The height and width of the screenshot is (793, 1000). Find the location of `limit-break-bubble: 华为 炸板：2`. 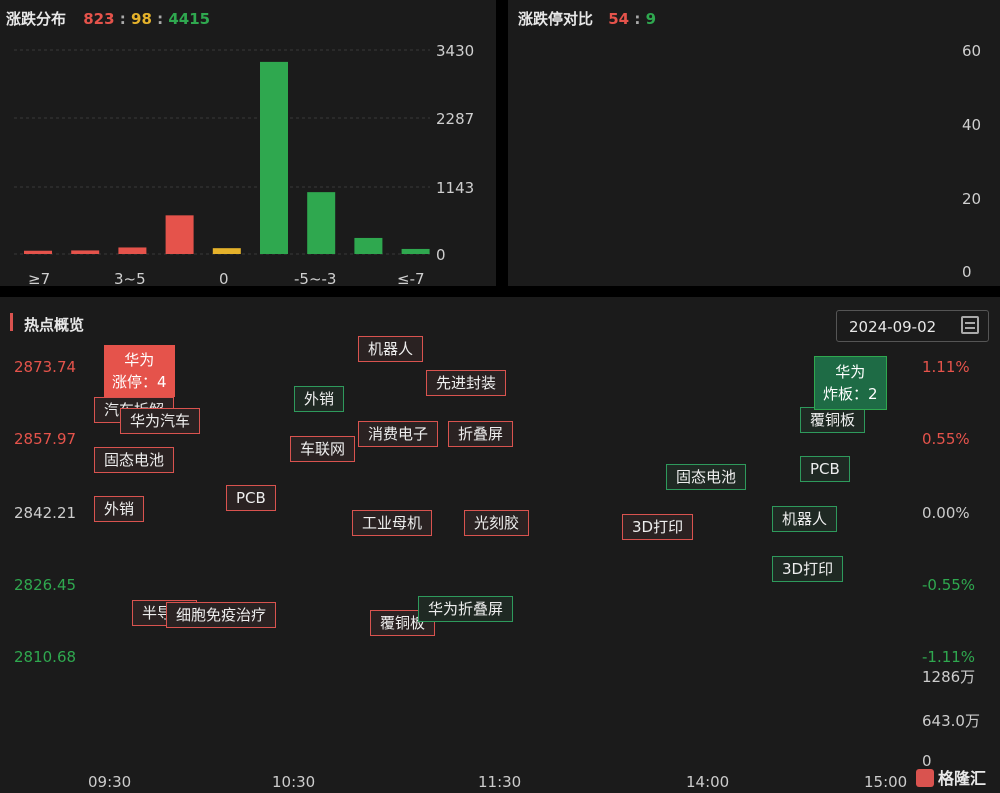

limit-break-bubble: 华为 炸板：2 is located at coordinates (850, 383).